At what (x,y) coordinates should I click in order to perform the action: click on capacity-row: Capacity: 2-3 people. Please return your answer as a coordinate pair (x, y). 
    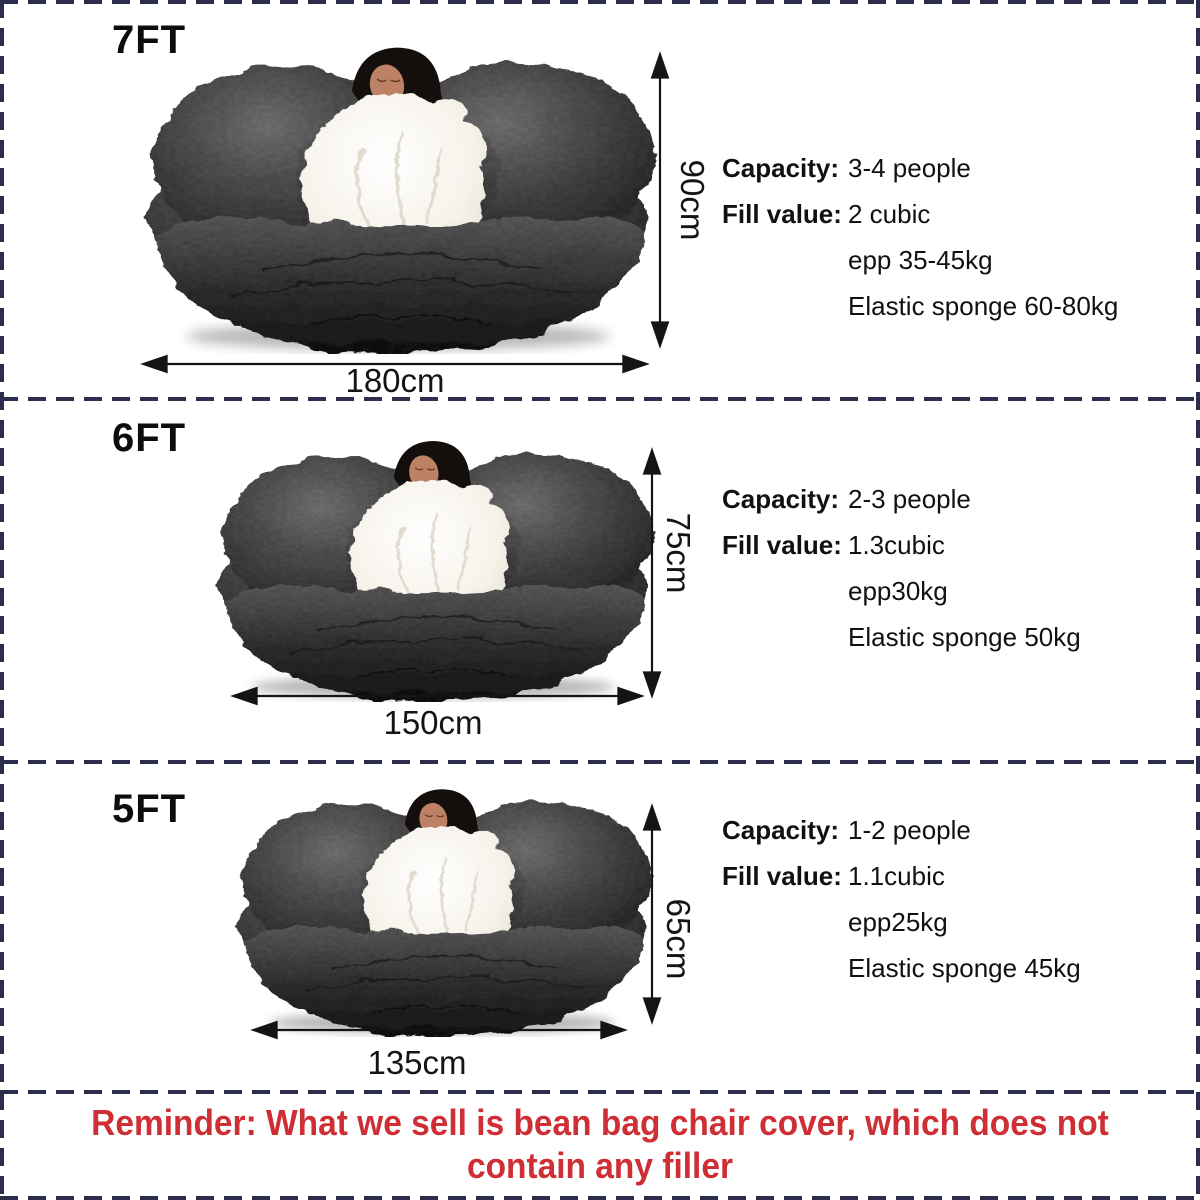
    Looking at the image, I should click on (901, 499).